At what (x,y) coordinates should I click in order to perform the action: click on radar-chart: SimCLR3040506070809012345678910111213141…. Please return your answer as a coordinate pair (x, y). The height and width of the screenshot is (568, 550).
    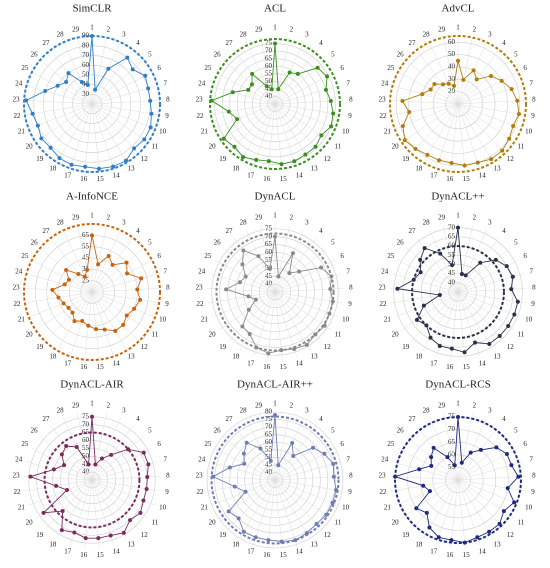
    Looking at the image, I should click on (92, 93).